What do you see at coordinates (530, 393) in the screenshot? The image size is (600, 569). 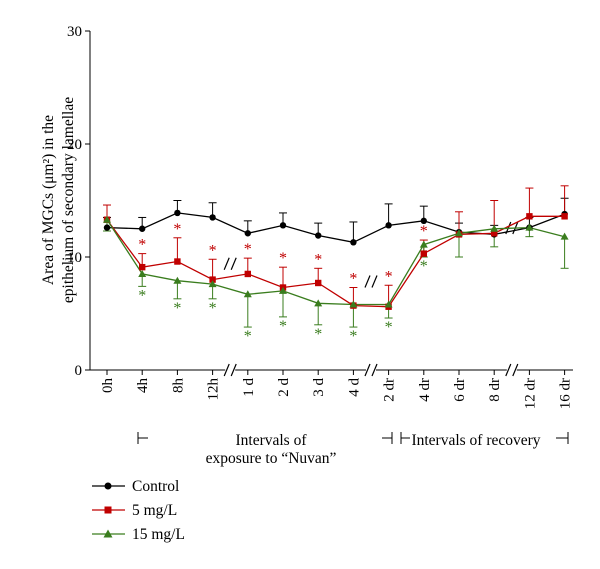 I see `x-tick-label: 12 dr` at bounding box center [530, 393].